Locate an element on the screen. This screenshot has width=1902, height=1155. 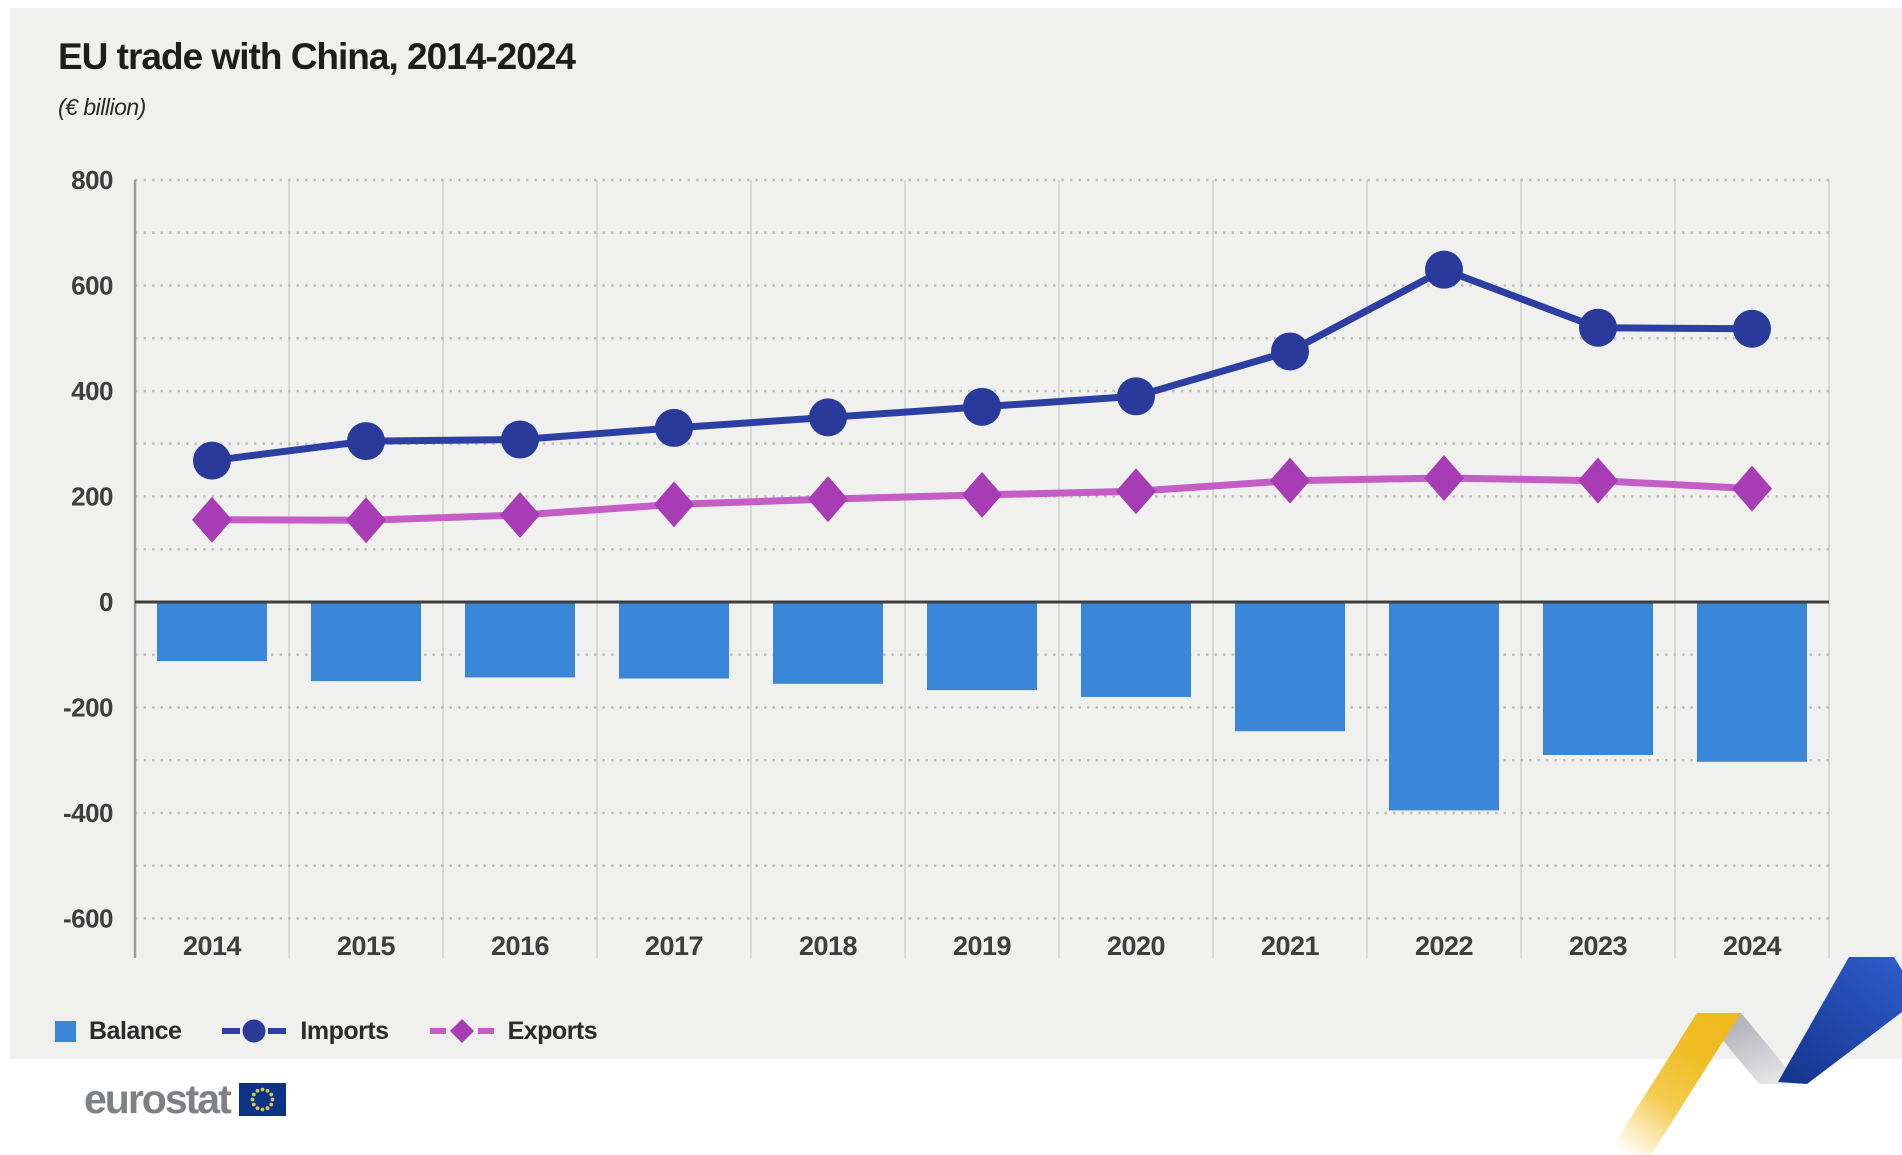
svg-text: 2016 is located at coordinates (520, 946).